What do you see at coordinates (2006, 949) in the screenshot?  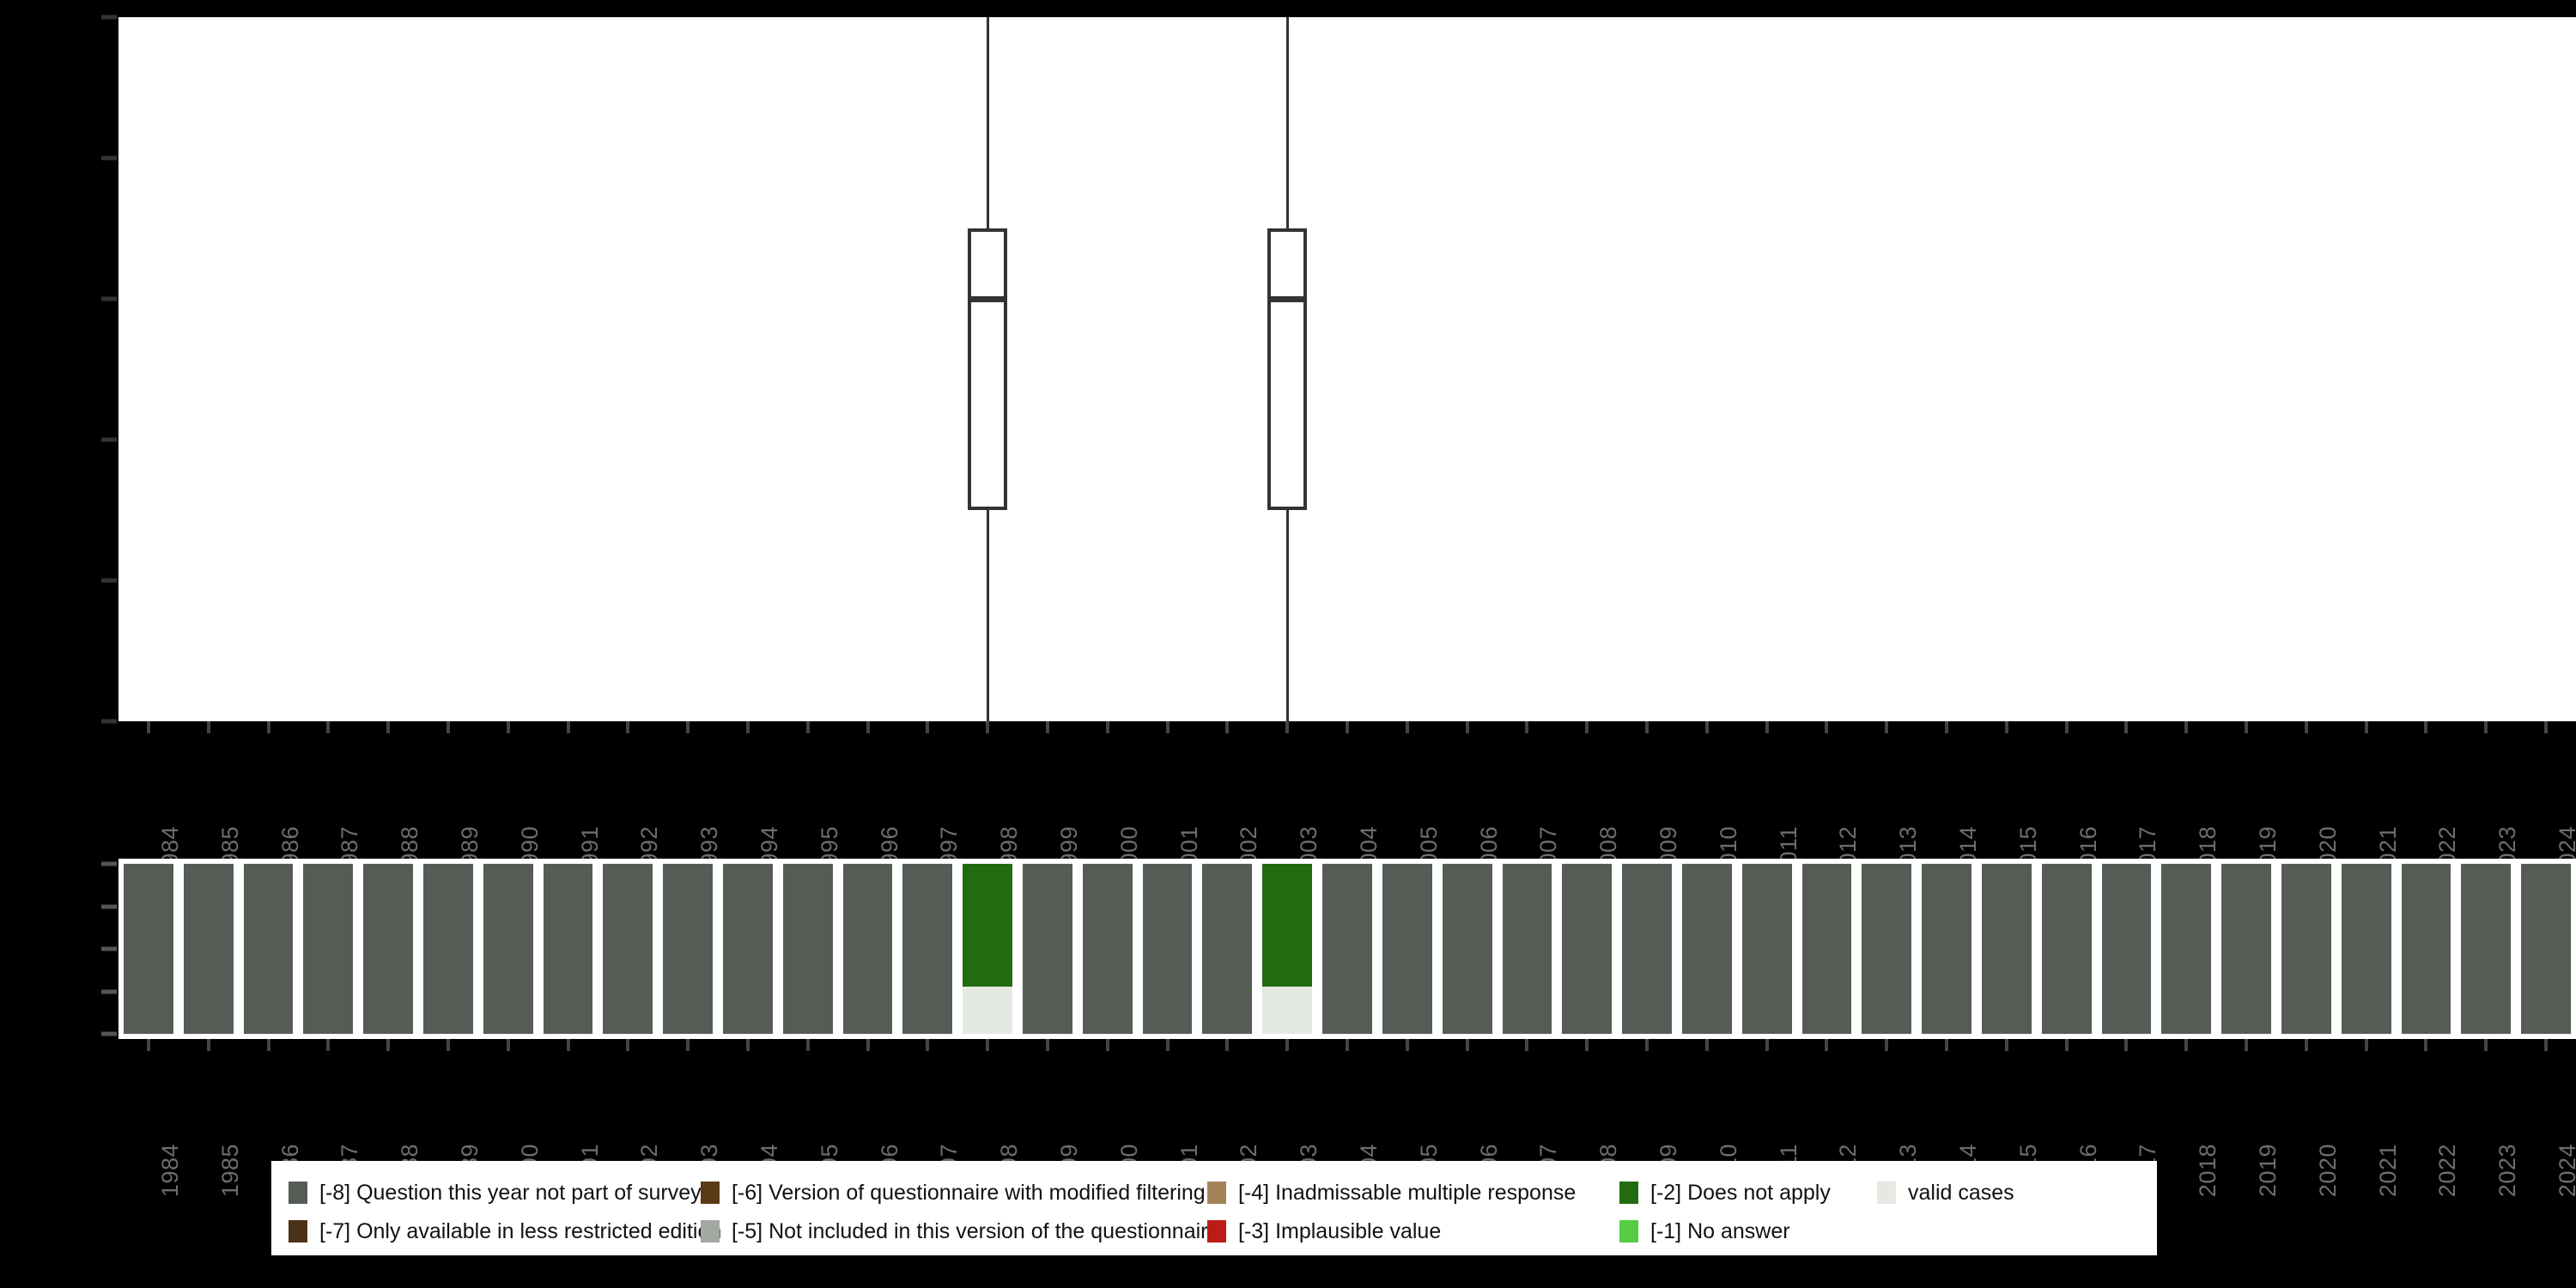 I see `bar-column-2015` at bounding box center [2006, 949].